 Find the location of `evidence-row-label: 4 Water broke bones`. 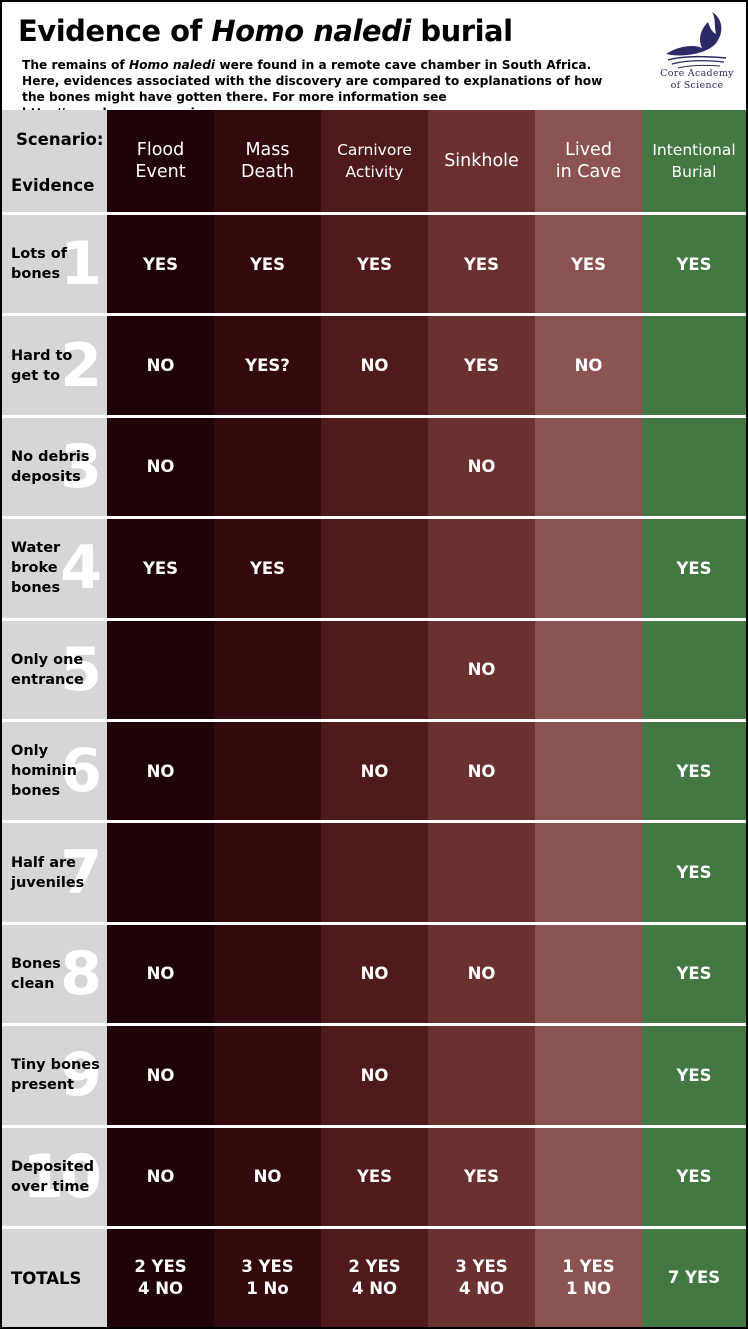

evidence-row-label: 4 Water broke bones is located at coordinates (55, 568).